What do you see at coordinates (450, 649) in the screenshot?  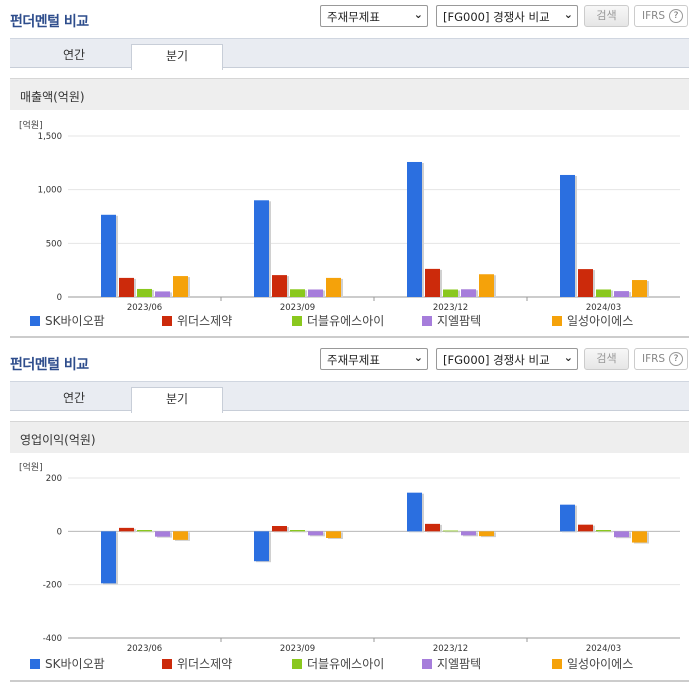 I see `x-tick-label: 2023/12` at bounding box center [450, 649].